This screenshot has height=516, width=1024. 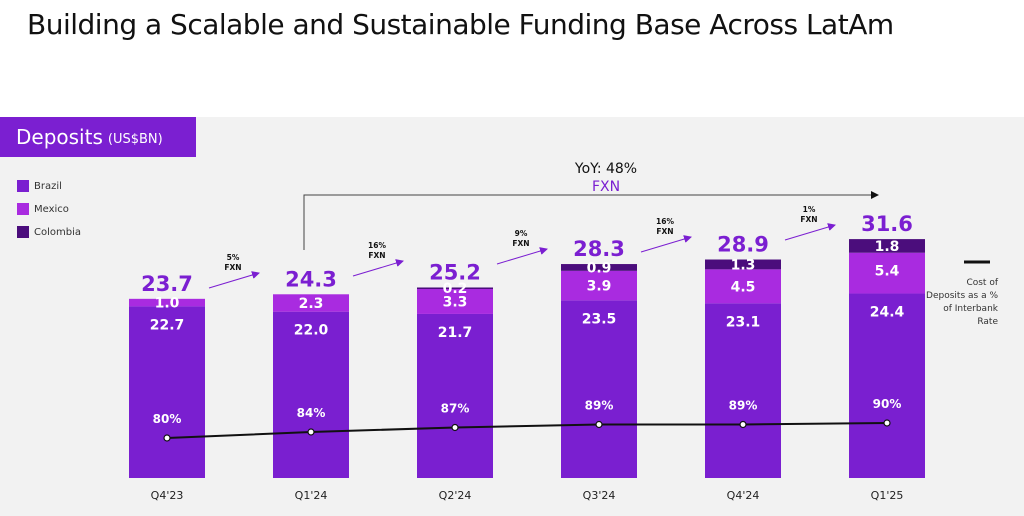 What do you see at coordinates (59, 137) in the screenshot?
I see `badge-title: Deposits` at bounding box center [59, 137].